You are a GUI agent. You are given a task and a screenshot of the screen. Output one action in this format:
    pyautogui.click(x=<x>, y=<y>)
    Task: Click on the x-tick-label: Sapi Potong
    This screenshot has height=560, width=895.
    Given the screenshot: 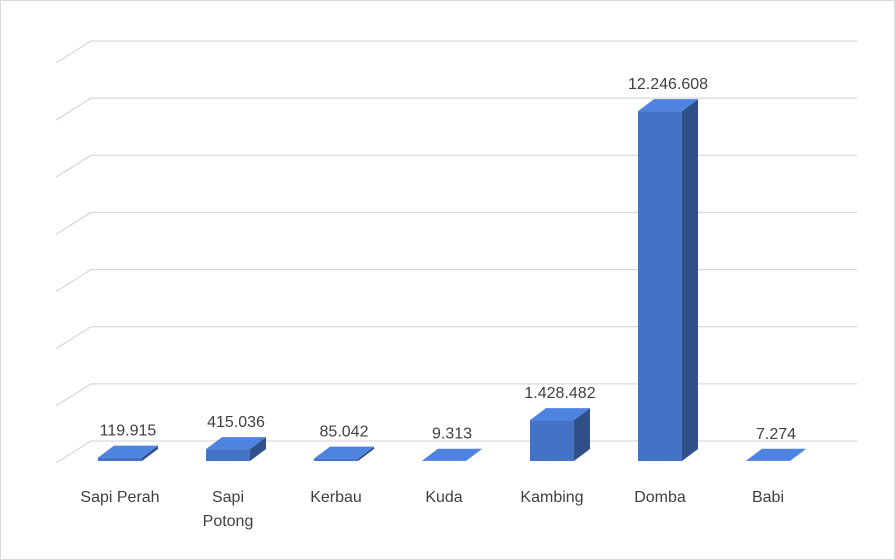 What is the action you would take?
    pyautogui.click(x=228, y=509)
    